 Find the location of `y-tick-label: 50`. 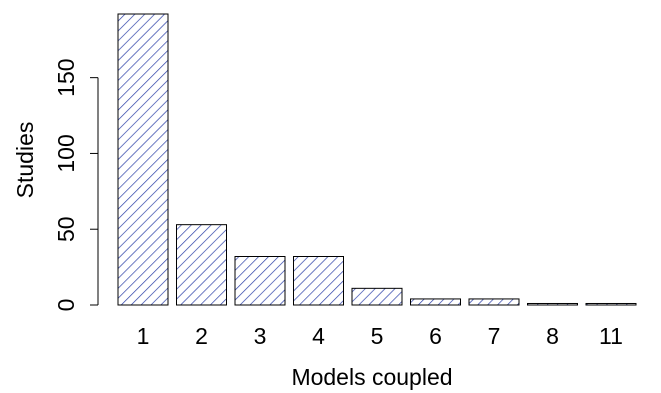

y-tick-label: 50 is located at coordinates (66, 229).